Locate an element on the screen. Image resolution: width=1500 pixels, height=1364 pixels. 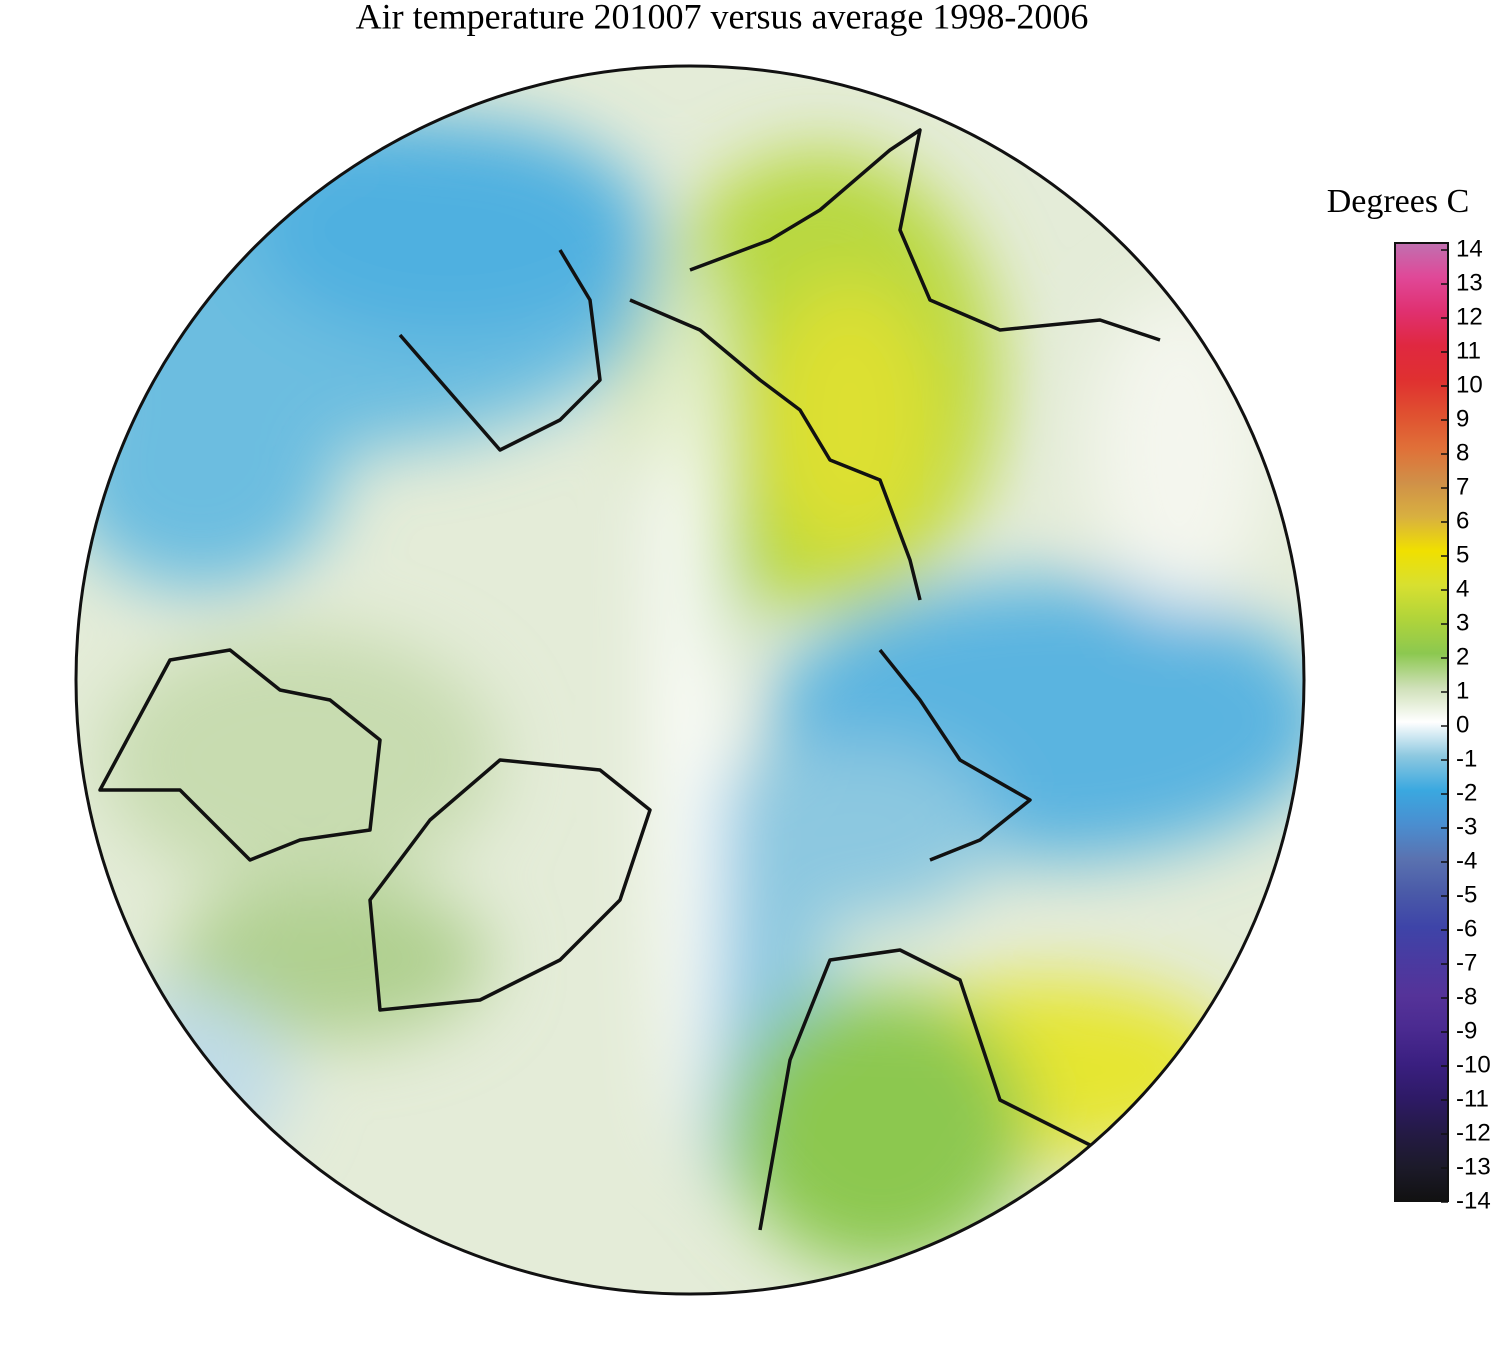
colorbar-tick-label: -4 is located at coordinates (1466, 860).